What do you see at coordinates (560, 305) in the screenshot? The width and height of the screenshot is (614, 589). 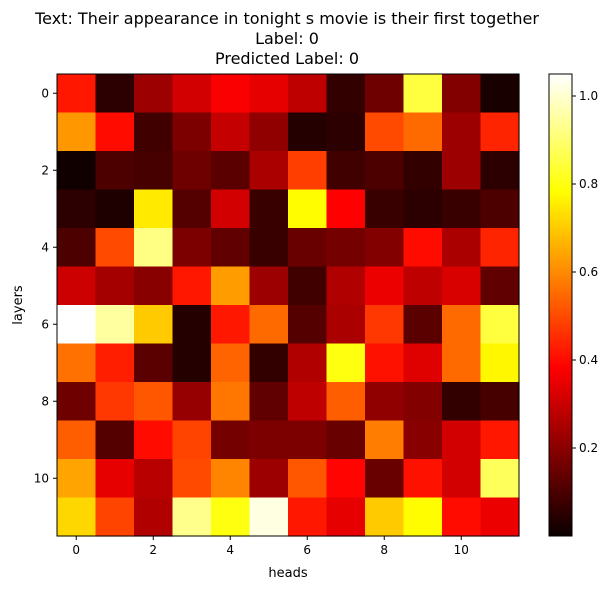 I see `colorbar` at bounding box center [560, 305].